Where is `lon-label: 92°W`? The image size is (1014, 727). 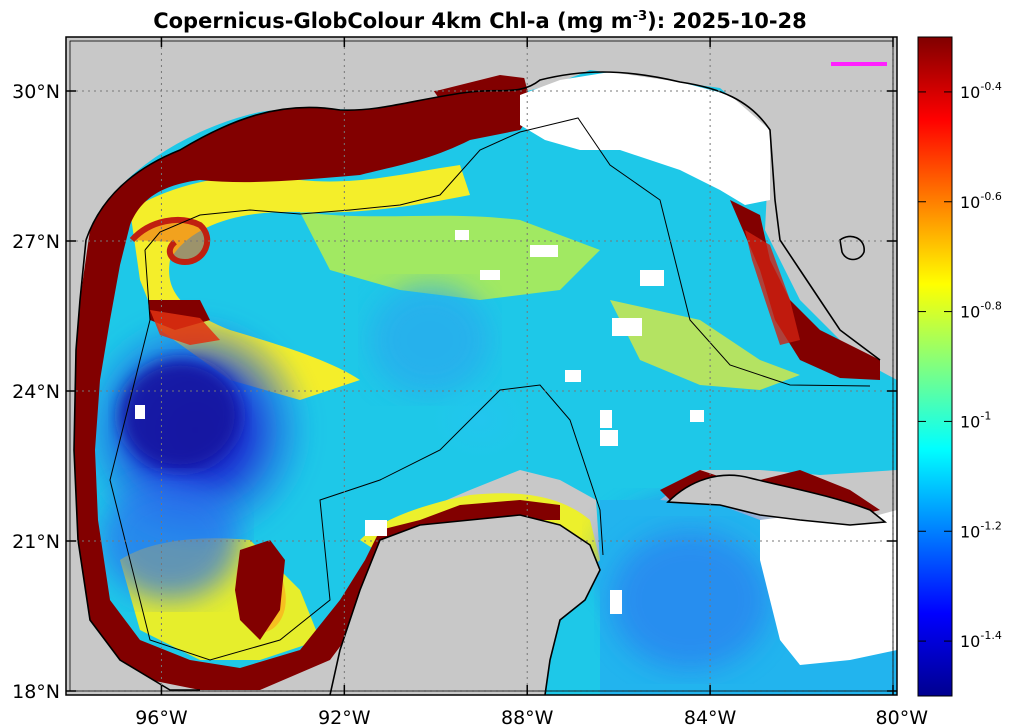
lon-label: 92°W is located at coordinates (344, 717).